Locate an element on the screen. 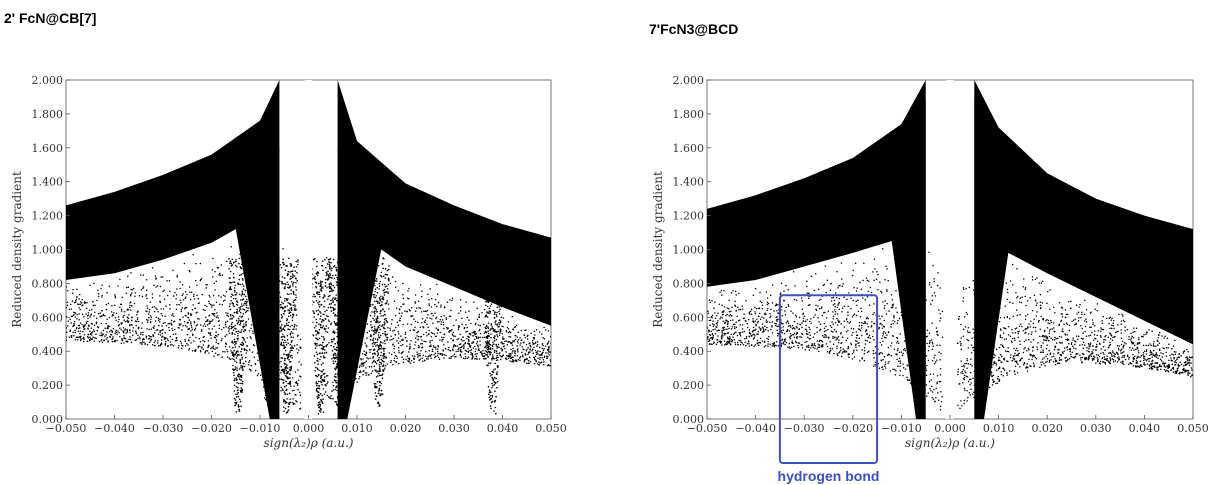 The width and height of the screenshot is (1213, 485). band-left-dense is located at coordinates (816, 249).